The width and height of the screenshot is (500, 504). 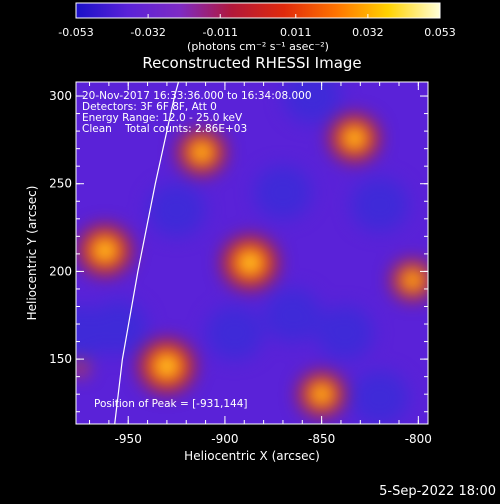 I want to click on y-tick-label: 300, so click(x=60, y=96).